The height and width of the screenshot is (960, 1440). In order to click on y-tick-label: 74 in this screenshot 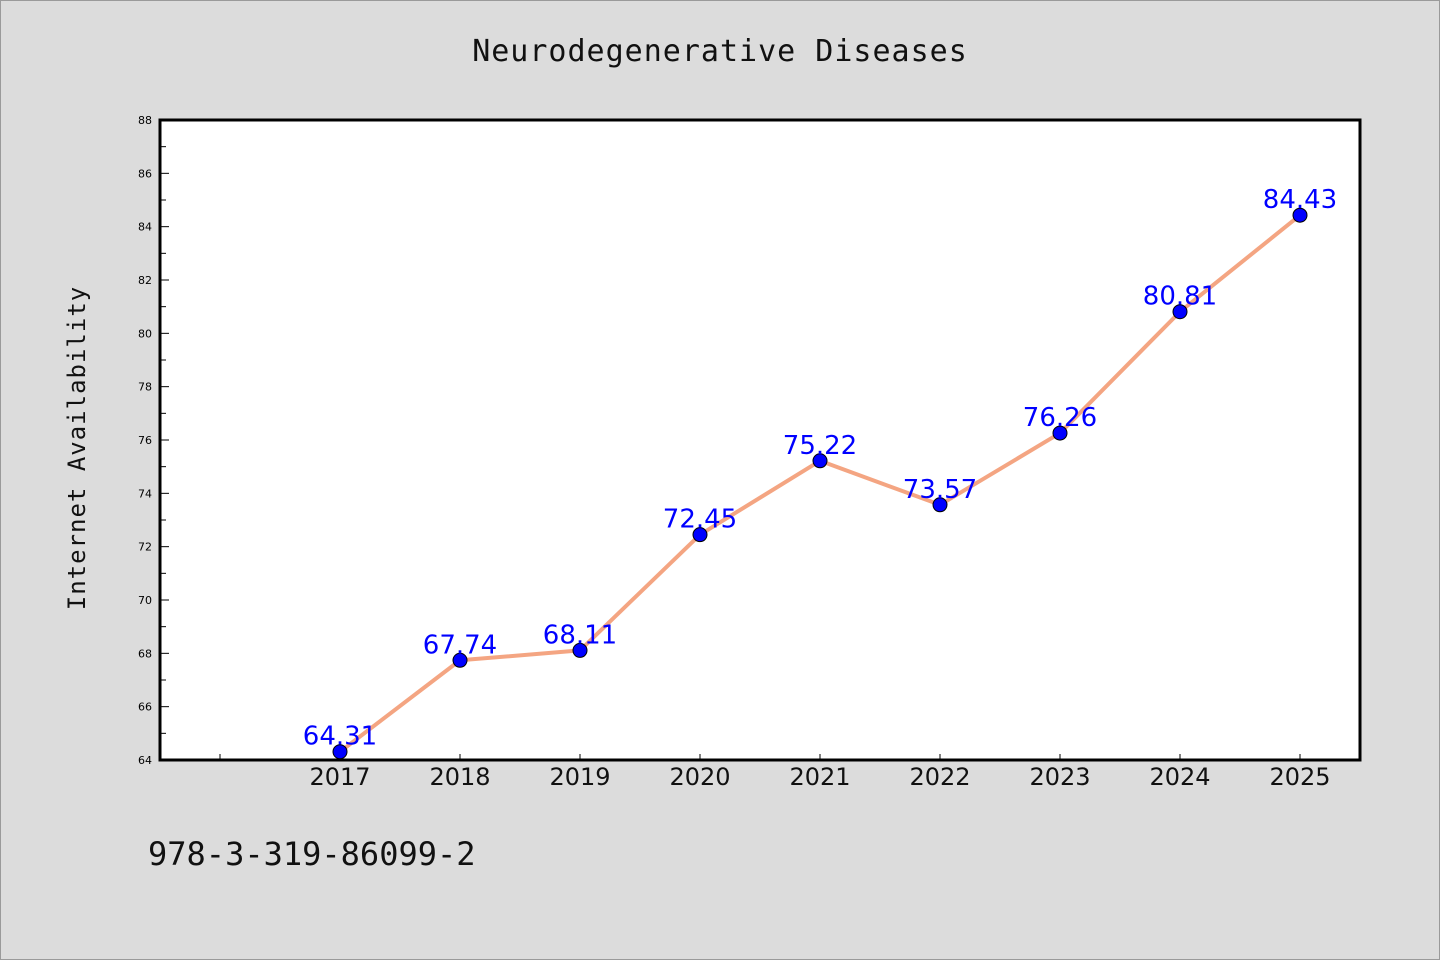, I will do `click(145, 493)`.